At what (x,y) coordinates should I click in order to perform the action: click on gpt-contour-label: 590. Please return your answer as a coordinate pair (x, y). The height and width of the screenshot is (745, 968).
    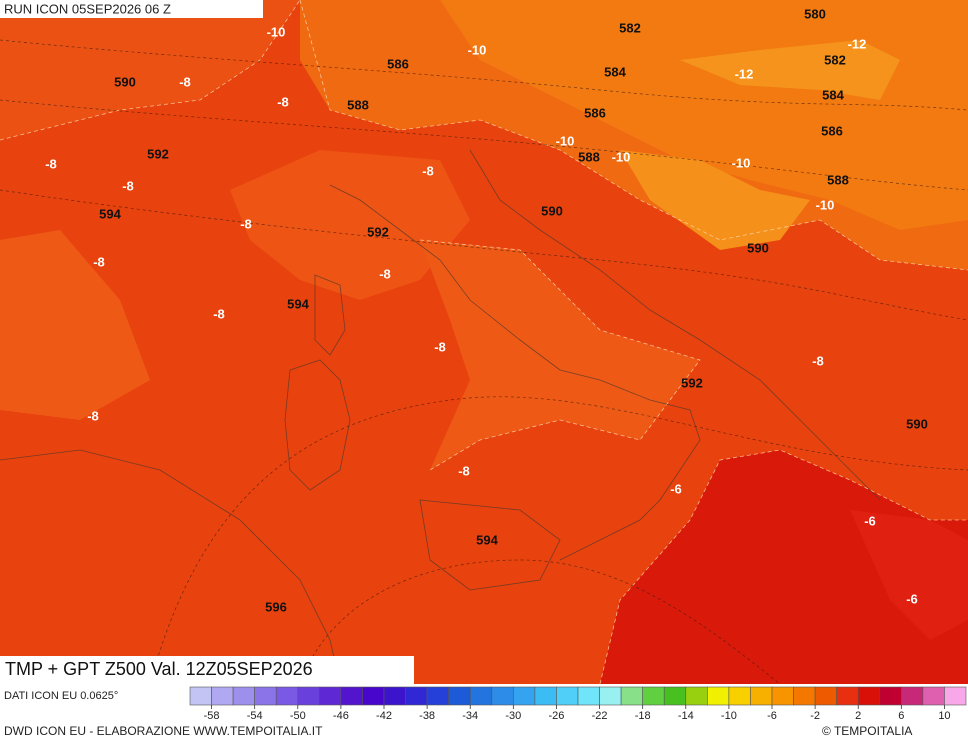
    Looking at the image, I should click on (758, 247).